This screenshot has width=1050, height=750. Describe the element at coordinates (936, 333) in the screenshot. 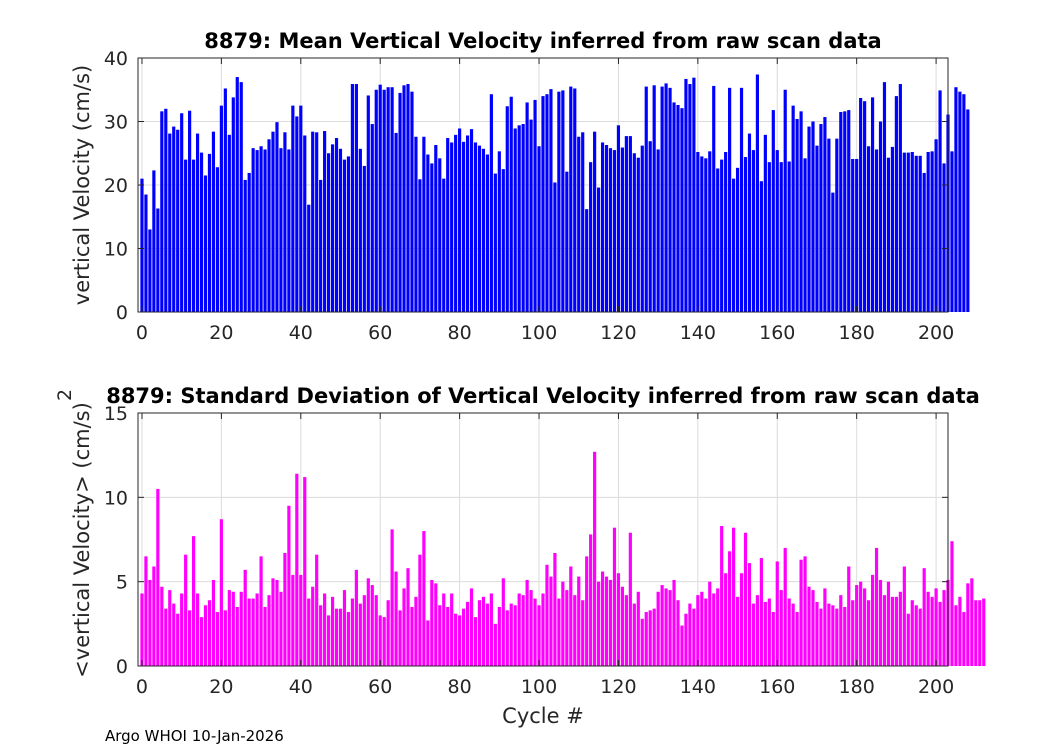

I see `x-tick-label: 200` at that location.